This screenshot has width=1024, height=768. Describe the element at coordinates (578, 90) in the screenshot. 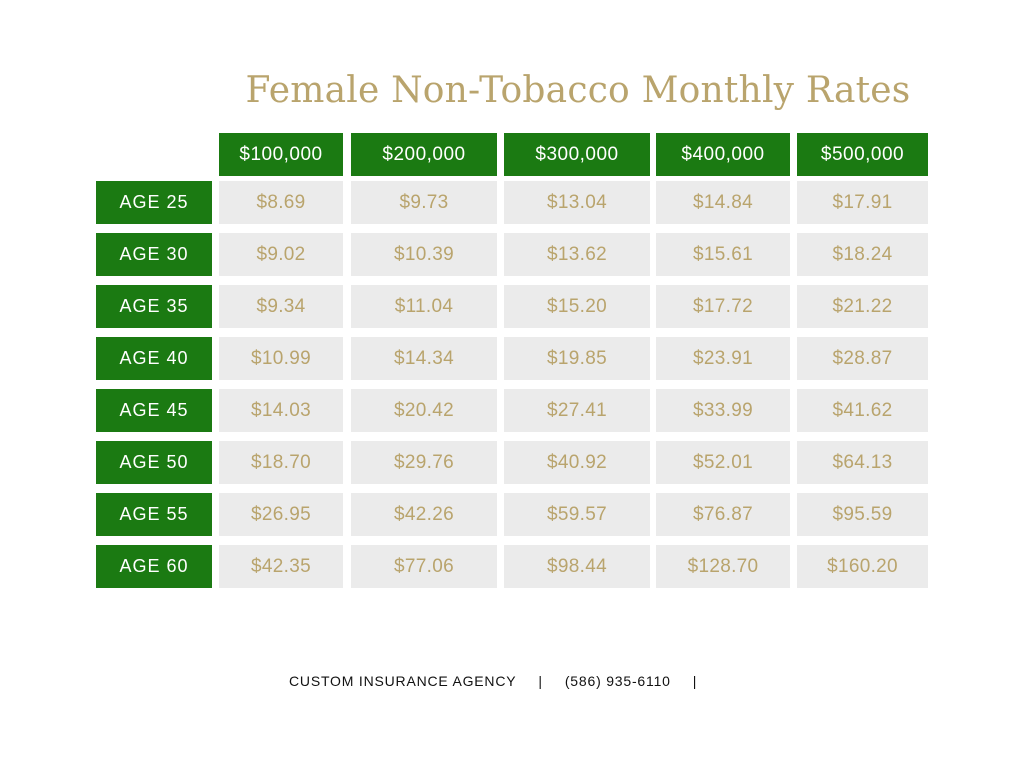

I see `page-title: Female Non-Tobacco Monthly Rates` at that location.